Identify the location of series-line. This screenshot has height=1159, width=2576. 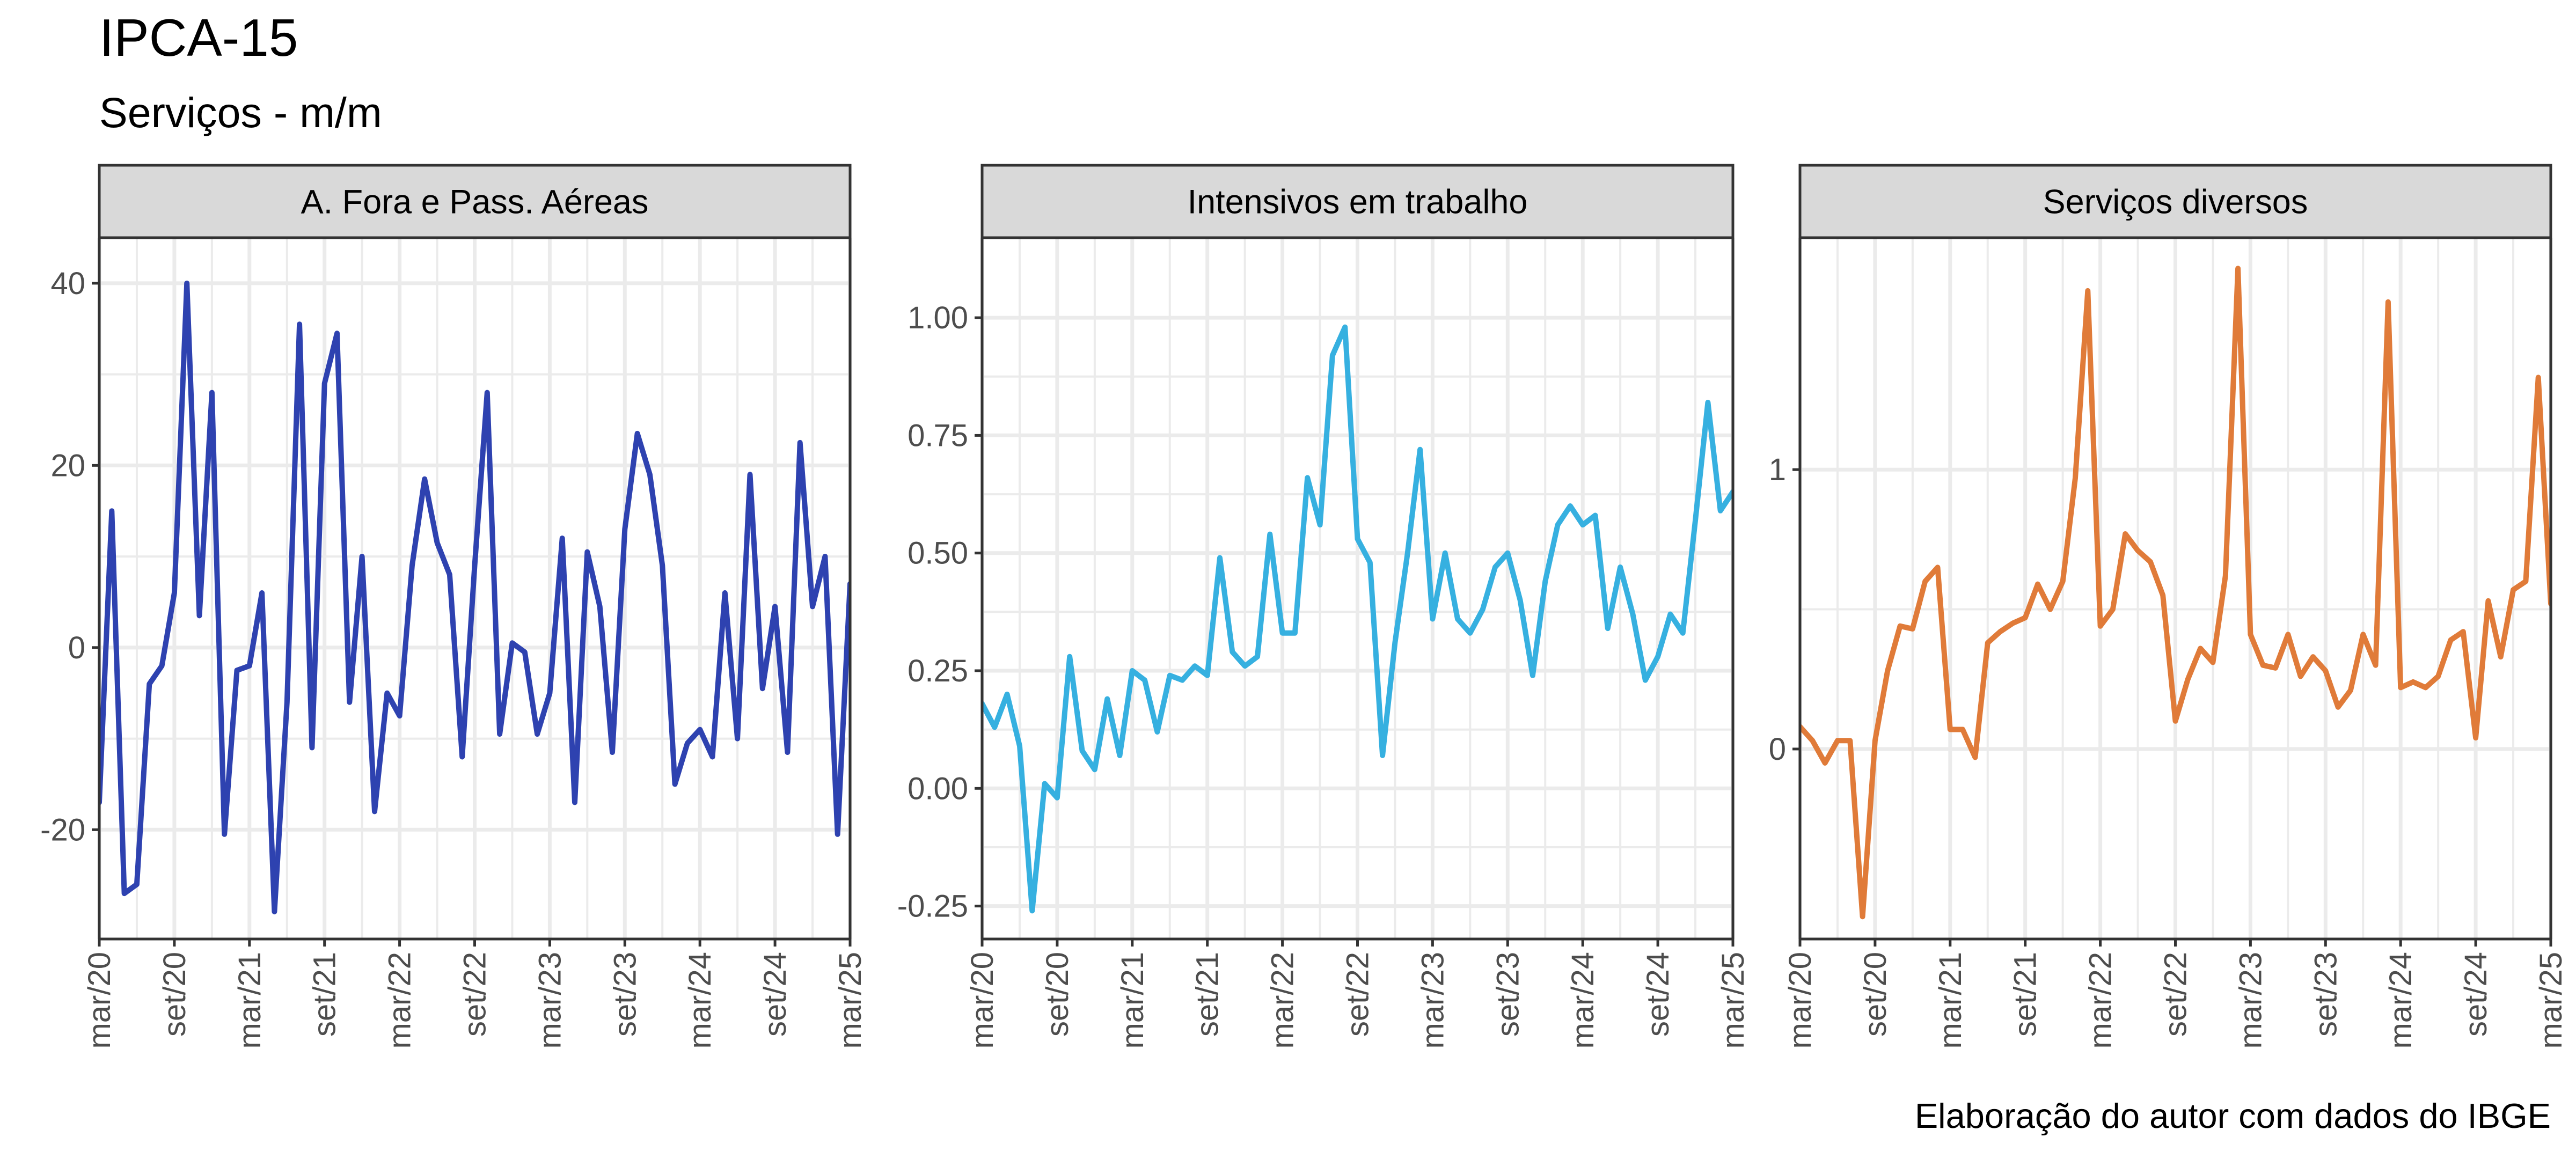
(1357, 619).